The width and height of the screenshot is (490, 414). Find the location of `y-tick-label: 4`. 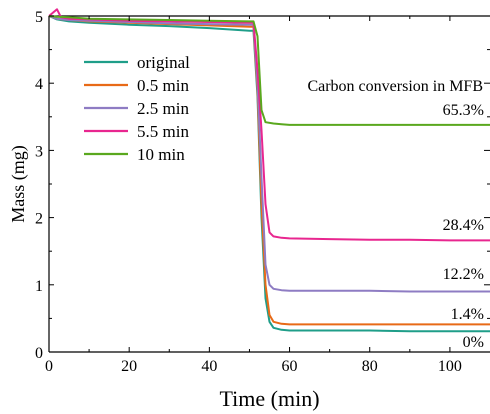

y-tick-label: 4 is located at coordinates (39, 84).